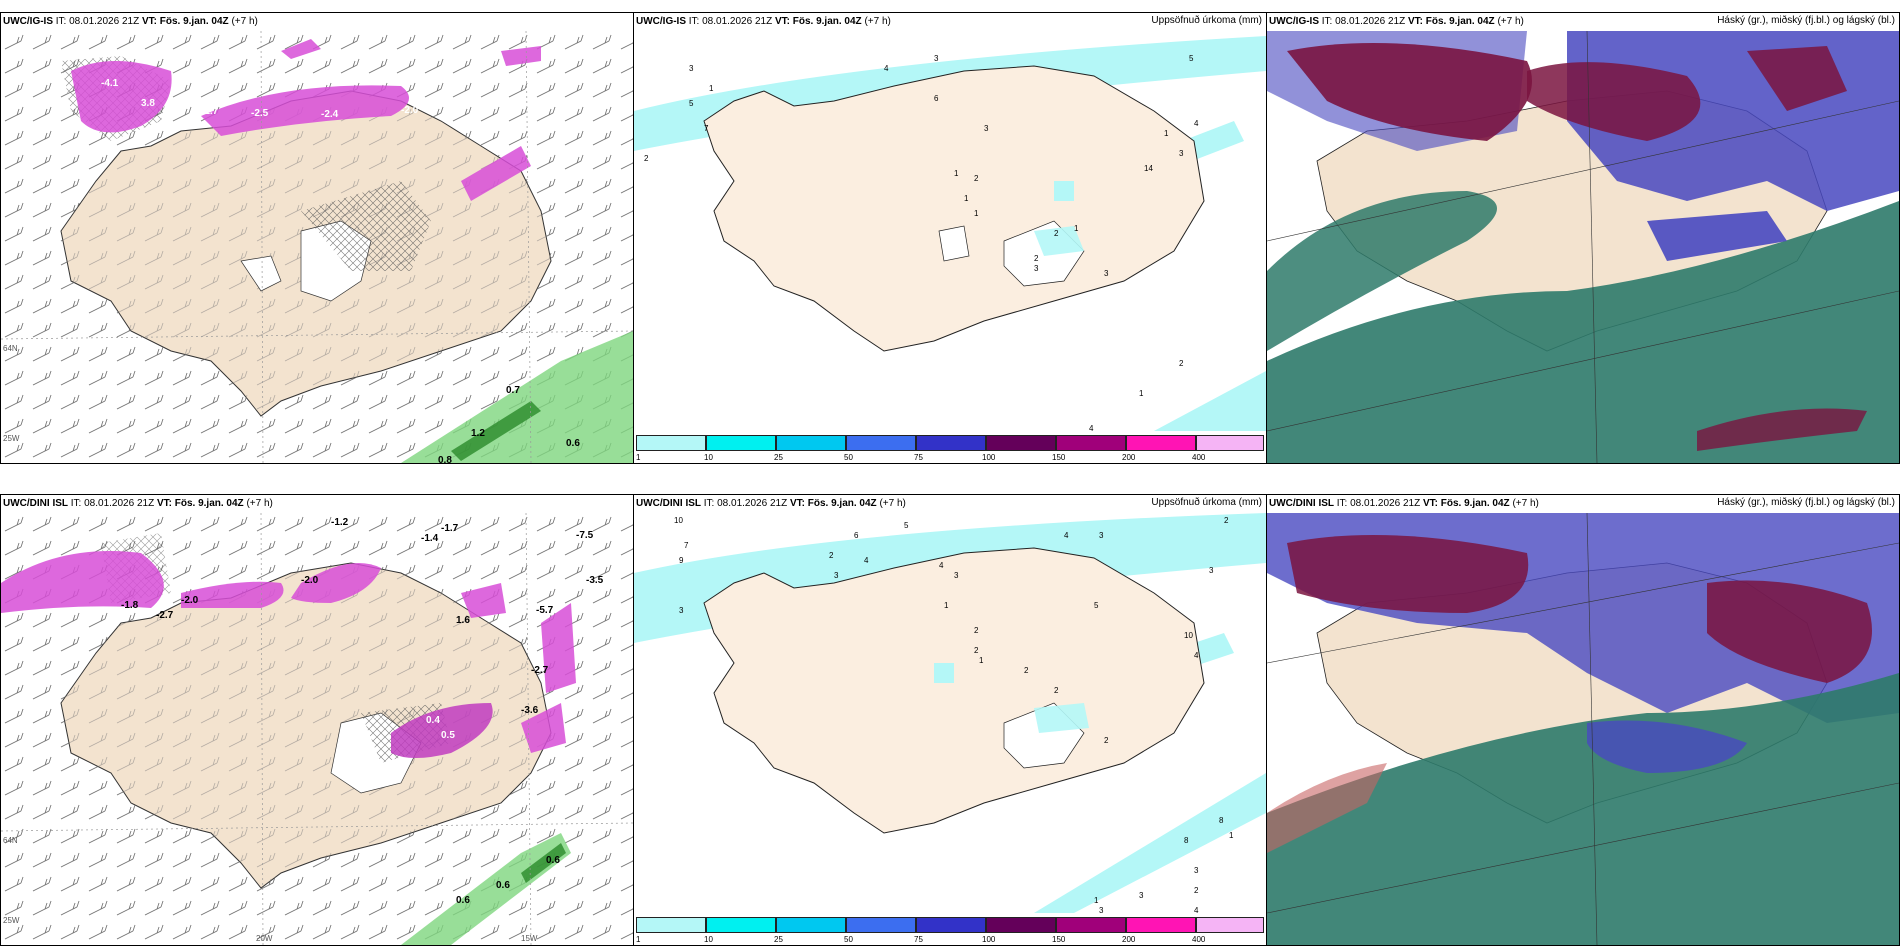 Image resolution: width=1900 pixels, height=950 pixels. What do you see at coordinates (478, 433) in the screenshot?
I see `temp-label: 1.2` at bounding box center [478, 433].